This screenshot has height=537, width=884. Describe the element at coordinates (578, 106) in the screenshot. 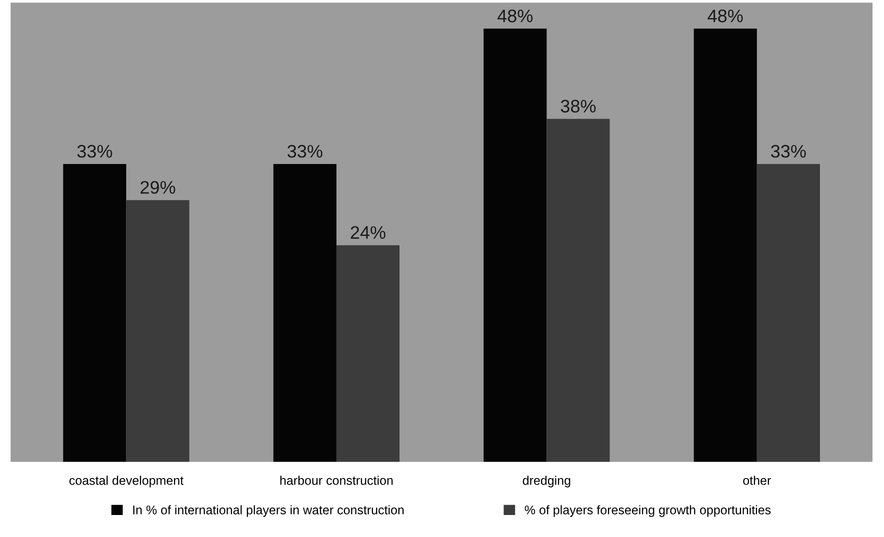

I see `data-label: 38%` at that location.